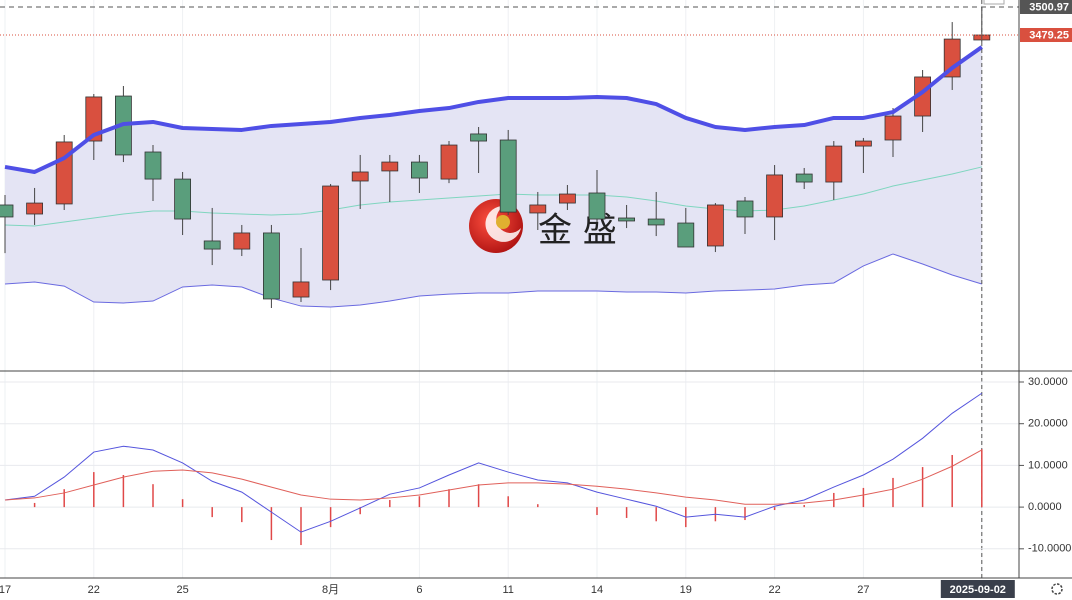 This screenshot has width=1072, height=600. Describe the element at coordinates (1048, 465) in the screenshot. I see `y-tick-label: 10.0000` at that location.